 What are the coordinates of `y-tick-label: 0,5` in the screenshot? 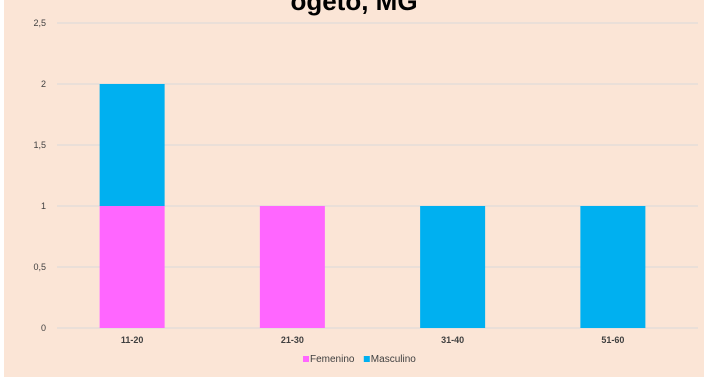 It's located at (39, 267).